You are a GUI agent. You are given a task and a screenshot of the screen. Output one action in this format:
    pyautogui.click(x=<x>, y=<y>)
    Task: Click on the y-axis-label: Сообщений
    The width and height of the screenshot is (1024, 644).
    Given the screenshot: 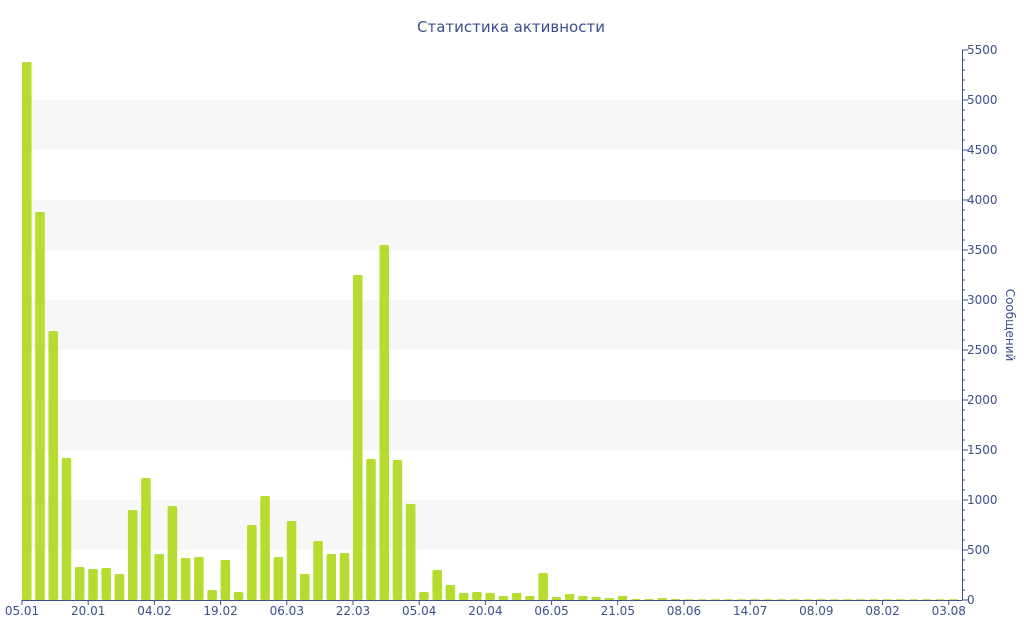 What is the action you would take?
    pyautogui.click(x=1010, y=325)
    